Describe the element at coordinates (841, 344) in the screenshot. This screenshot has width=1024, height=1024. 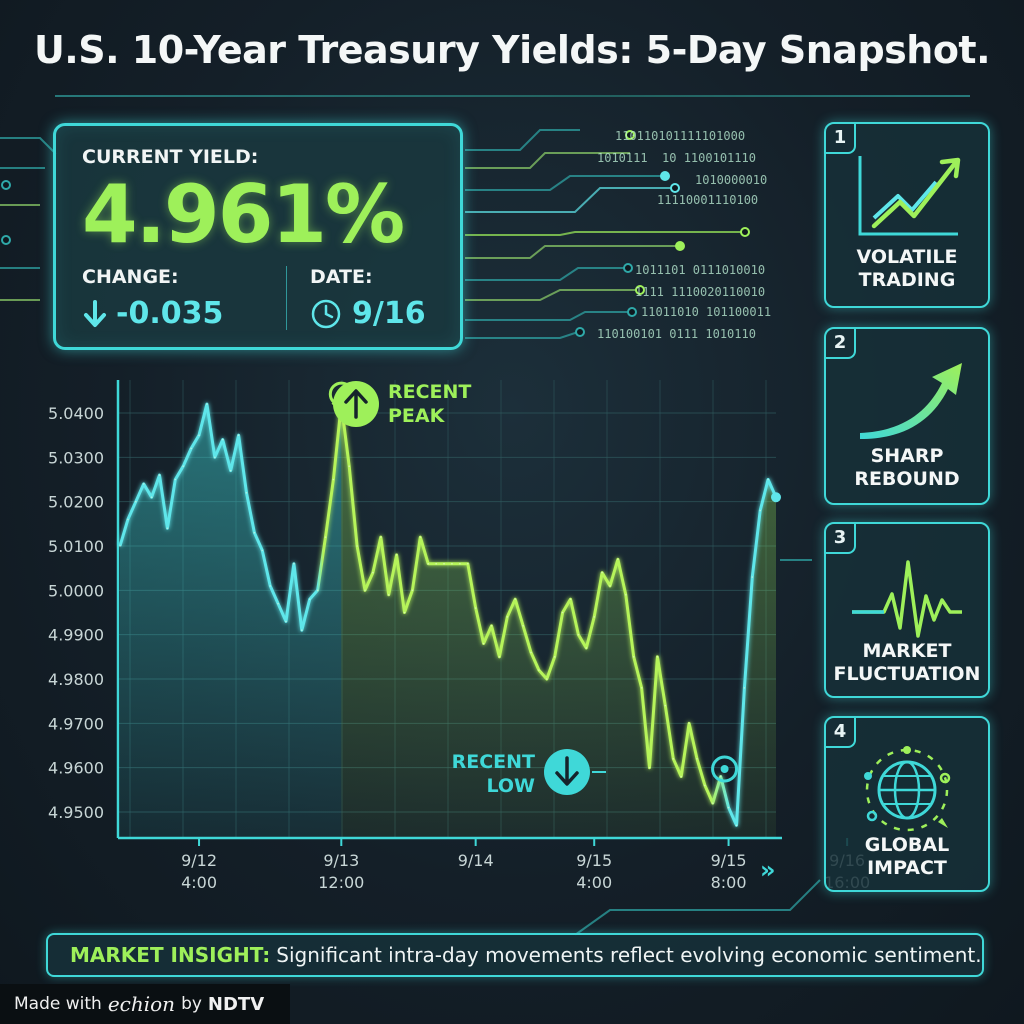
I see `card-number: 2` at that location.